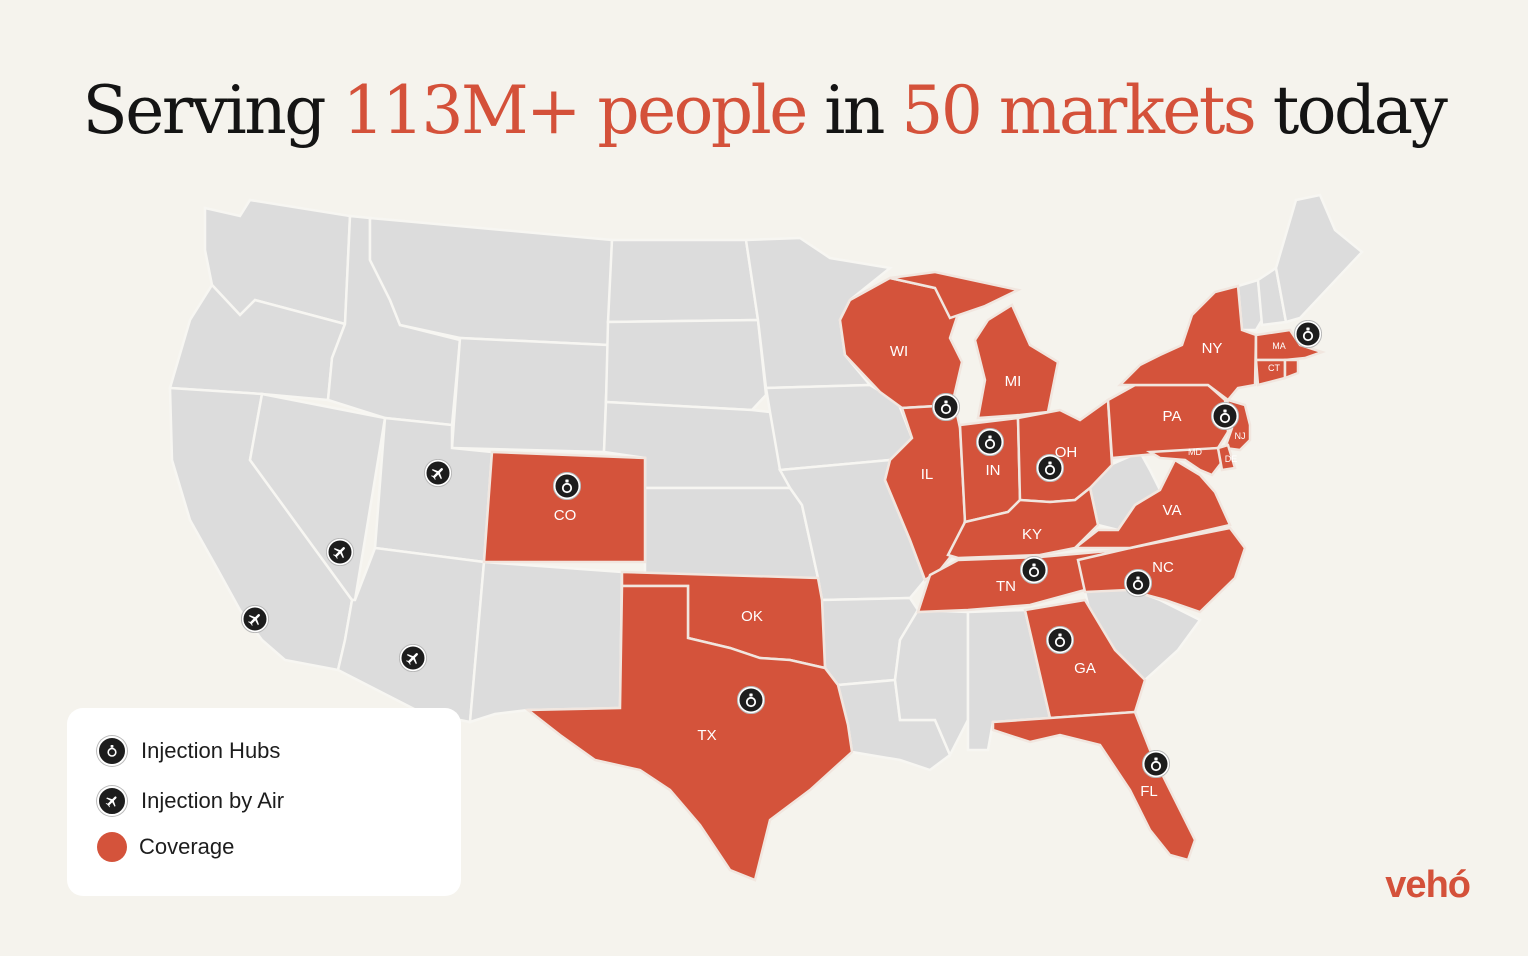  I want to click on label-mi: MI, so click(1013, 381).